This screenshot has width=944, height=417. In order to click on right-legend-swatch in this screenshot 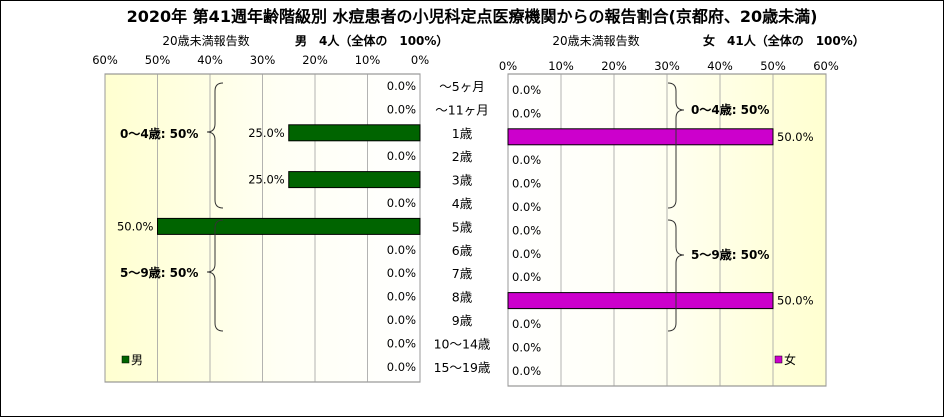, I will do `click(778, 359)`.